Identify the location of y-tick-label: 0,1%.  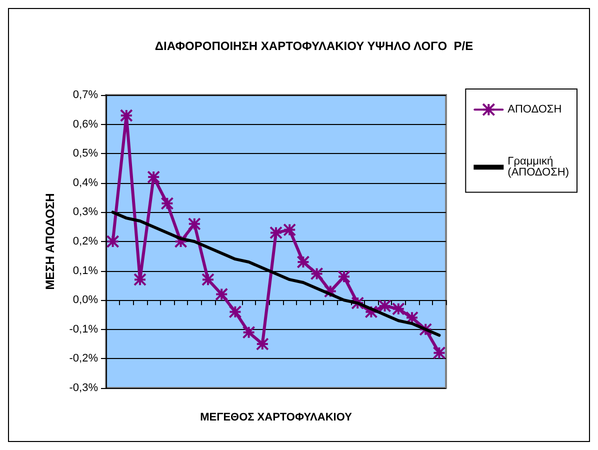
(85, 270).